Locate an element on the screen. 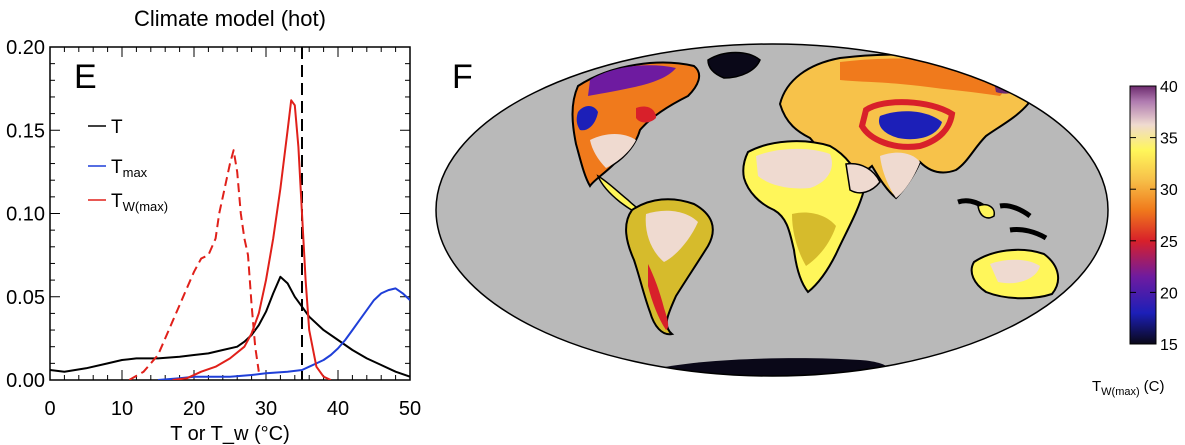 The image size is (1185, 445). colorbar-label-sub: W(max) is located at coordinates (1120, 392).